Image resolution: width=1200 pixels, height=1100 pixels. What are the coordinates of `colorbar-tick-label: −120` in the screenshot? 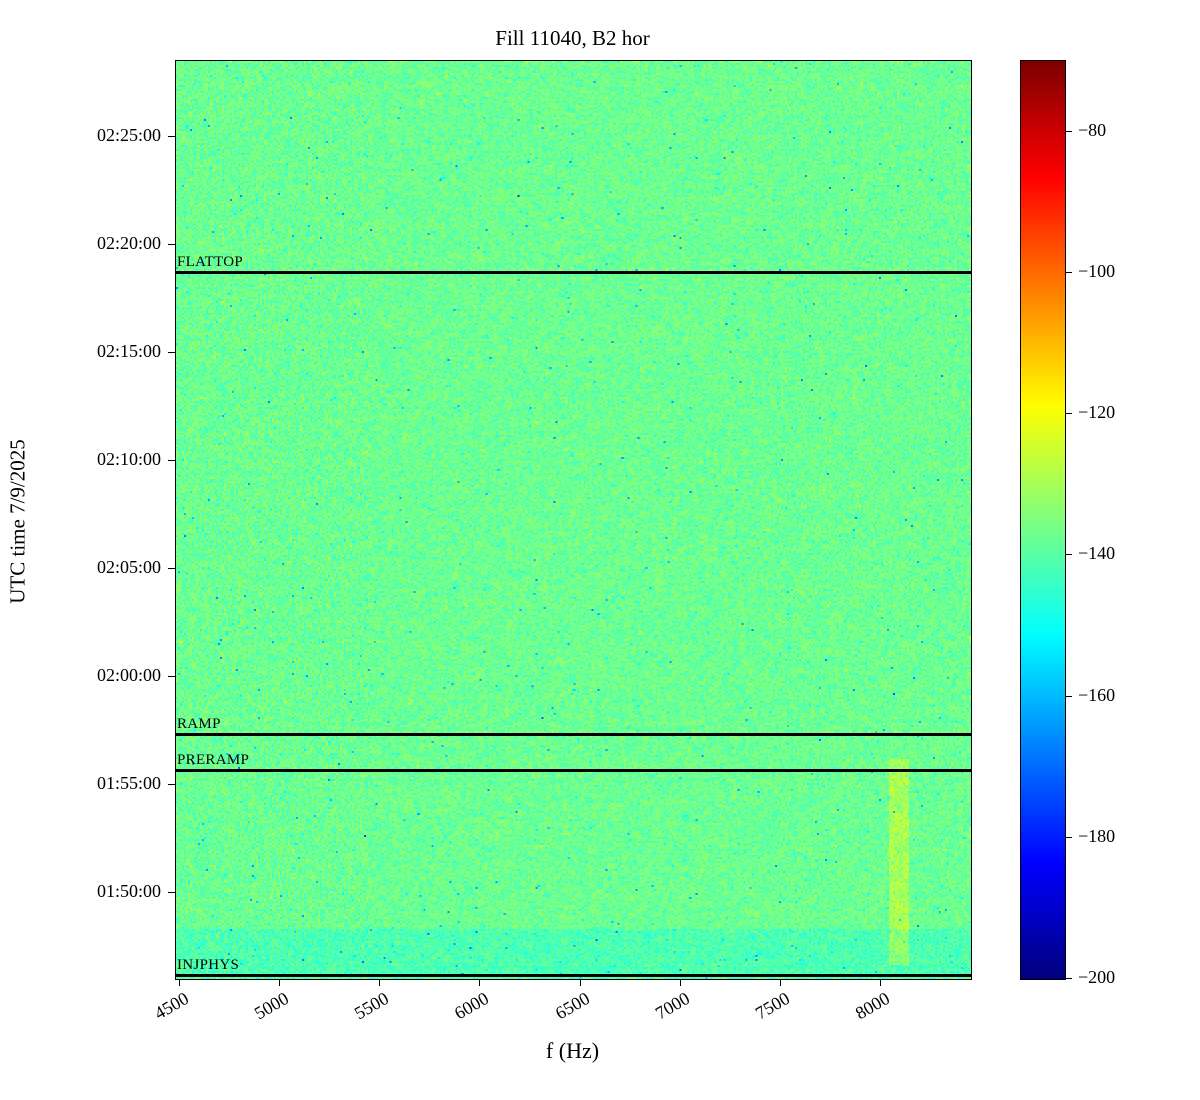 It's located at (1097, 412).